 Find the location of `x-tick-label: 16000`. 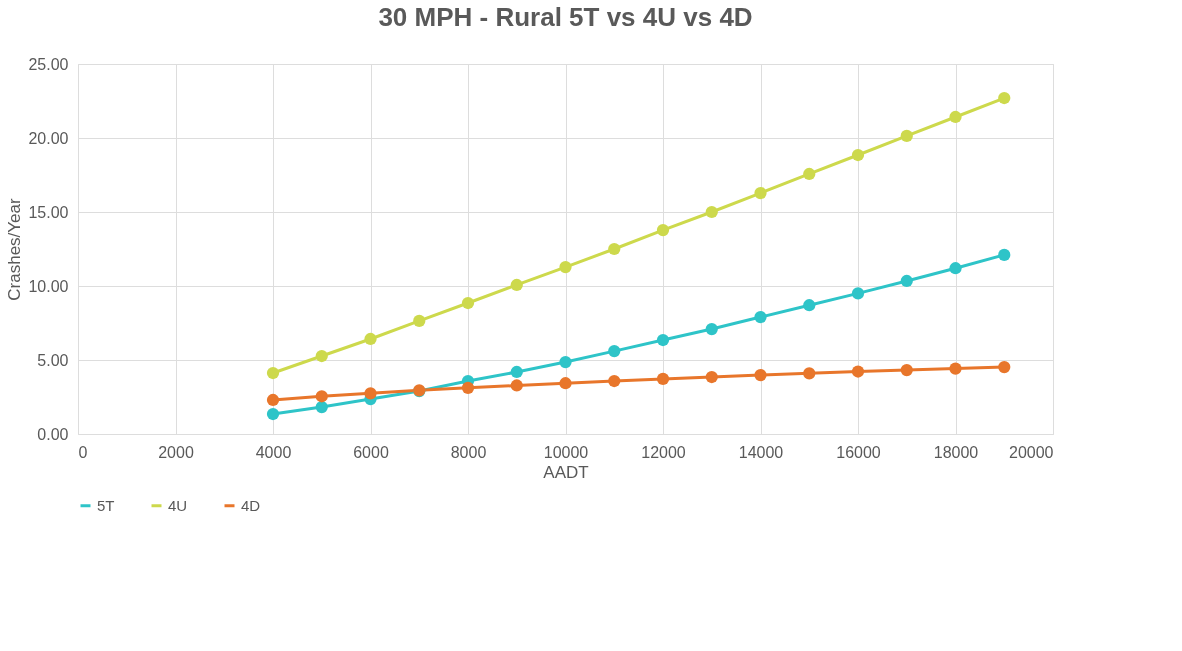

x-tick-label: 16000 is located at coordinates (858, 452).